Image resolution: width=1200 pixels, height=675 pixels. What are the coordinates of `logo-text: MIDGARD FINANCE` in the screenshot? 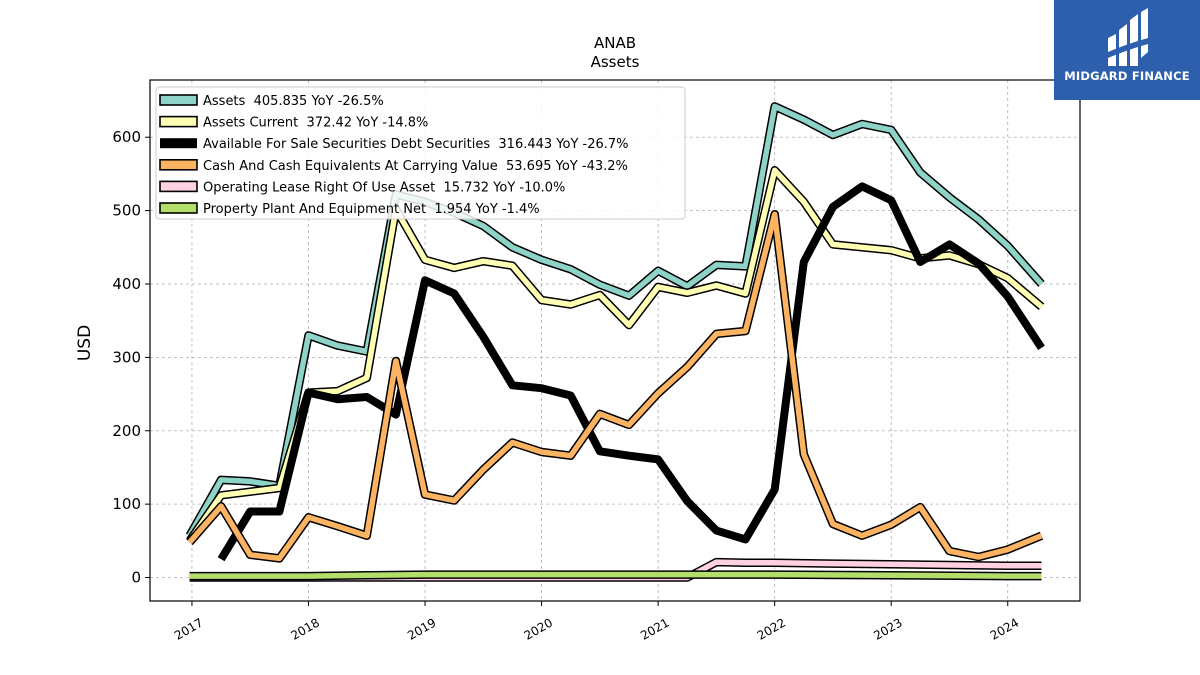 It's located at (1127, 76).